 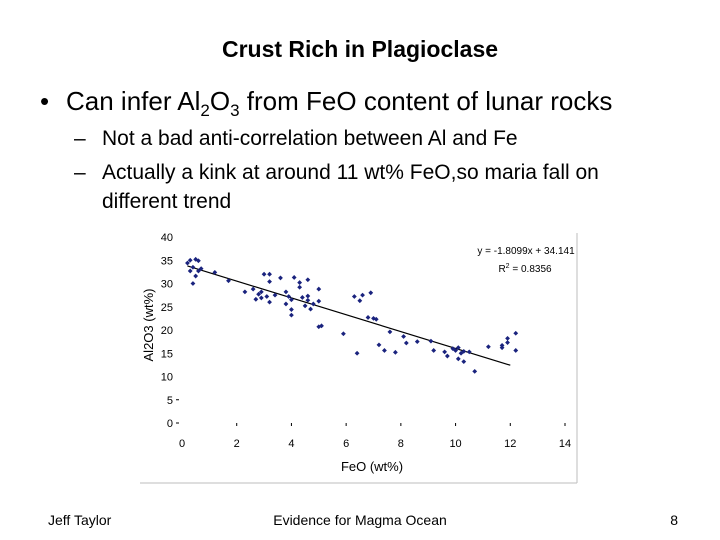 What do you see at coordinates (167, 308) in the screenshot?
I see `y-tick-label: 25` at bounding box center [167, 308].